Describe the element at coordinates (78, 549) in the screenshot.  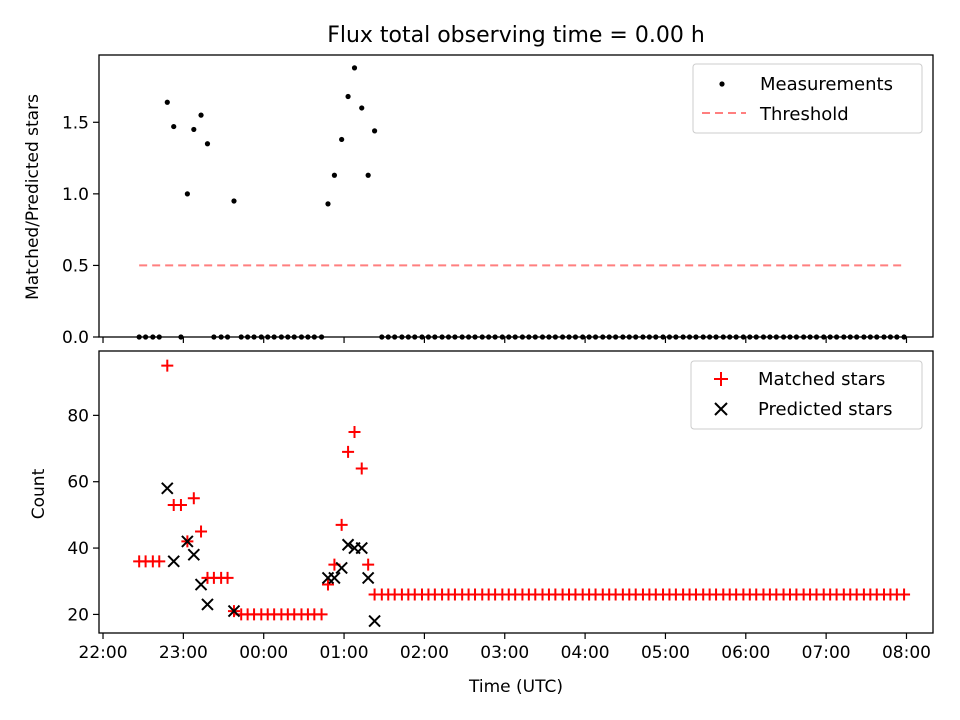
I see `star-count-y-tick-label-1: 40` at that location.